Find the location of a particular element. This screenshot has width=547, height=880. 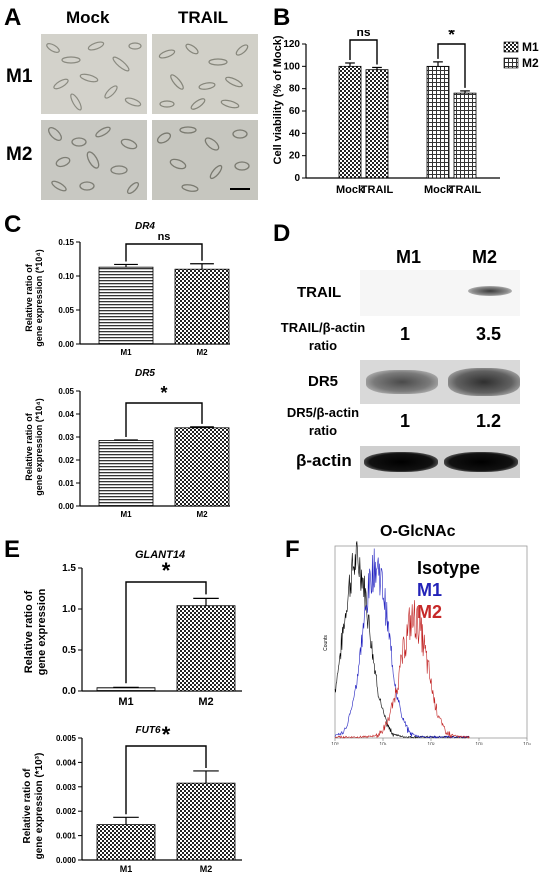

panel-letter-e: E is located at coordinates (12, 549).